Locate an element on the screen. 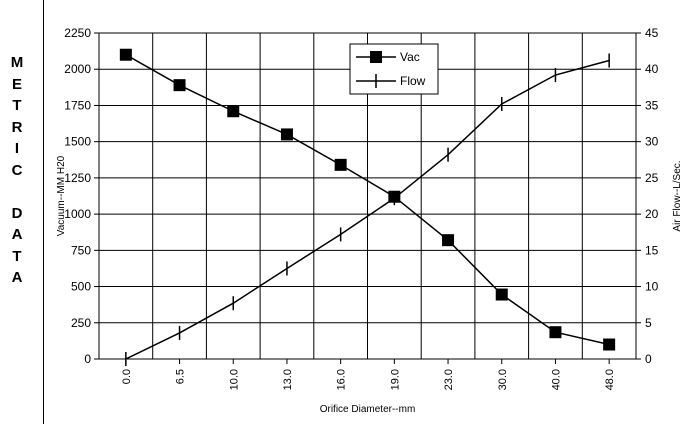 This screenshot has height=429, width=687. legend-label: Vac is located at coordinates (410, 57).